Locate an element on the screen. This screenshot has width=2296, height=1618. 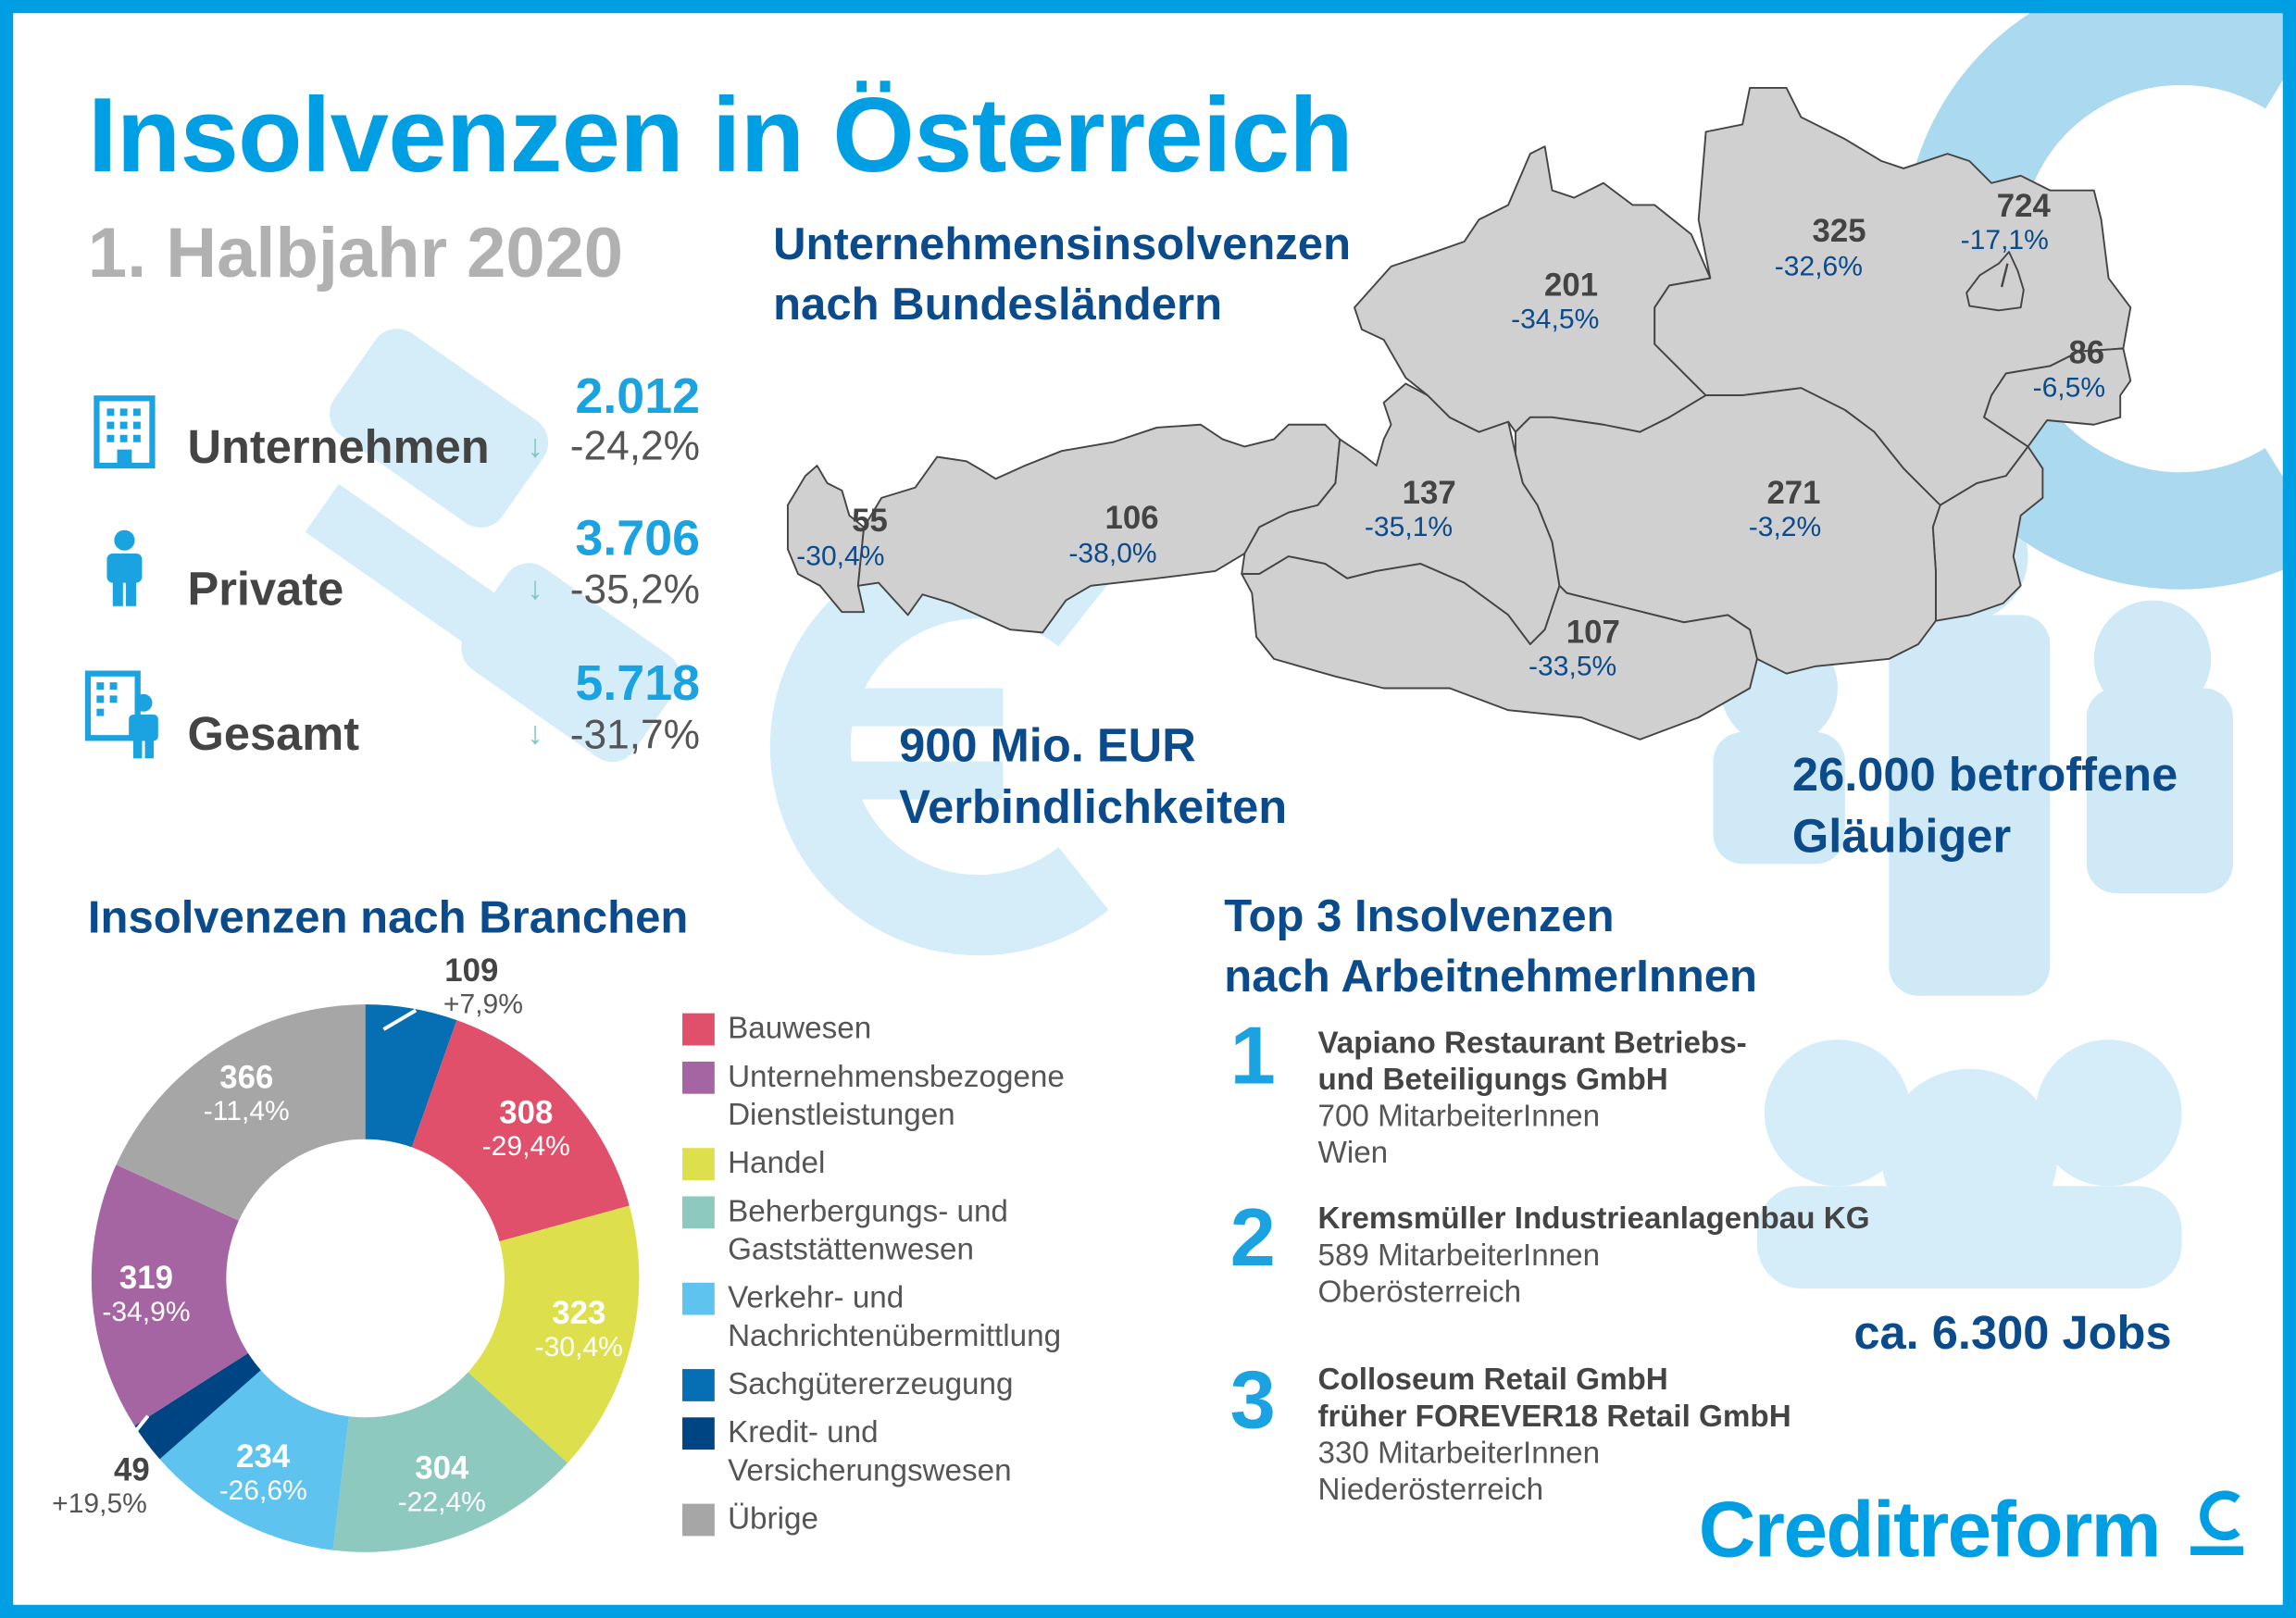
legend-label: Handel is located at coordinates (776, 1164).